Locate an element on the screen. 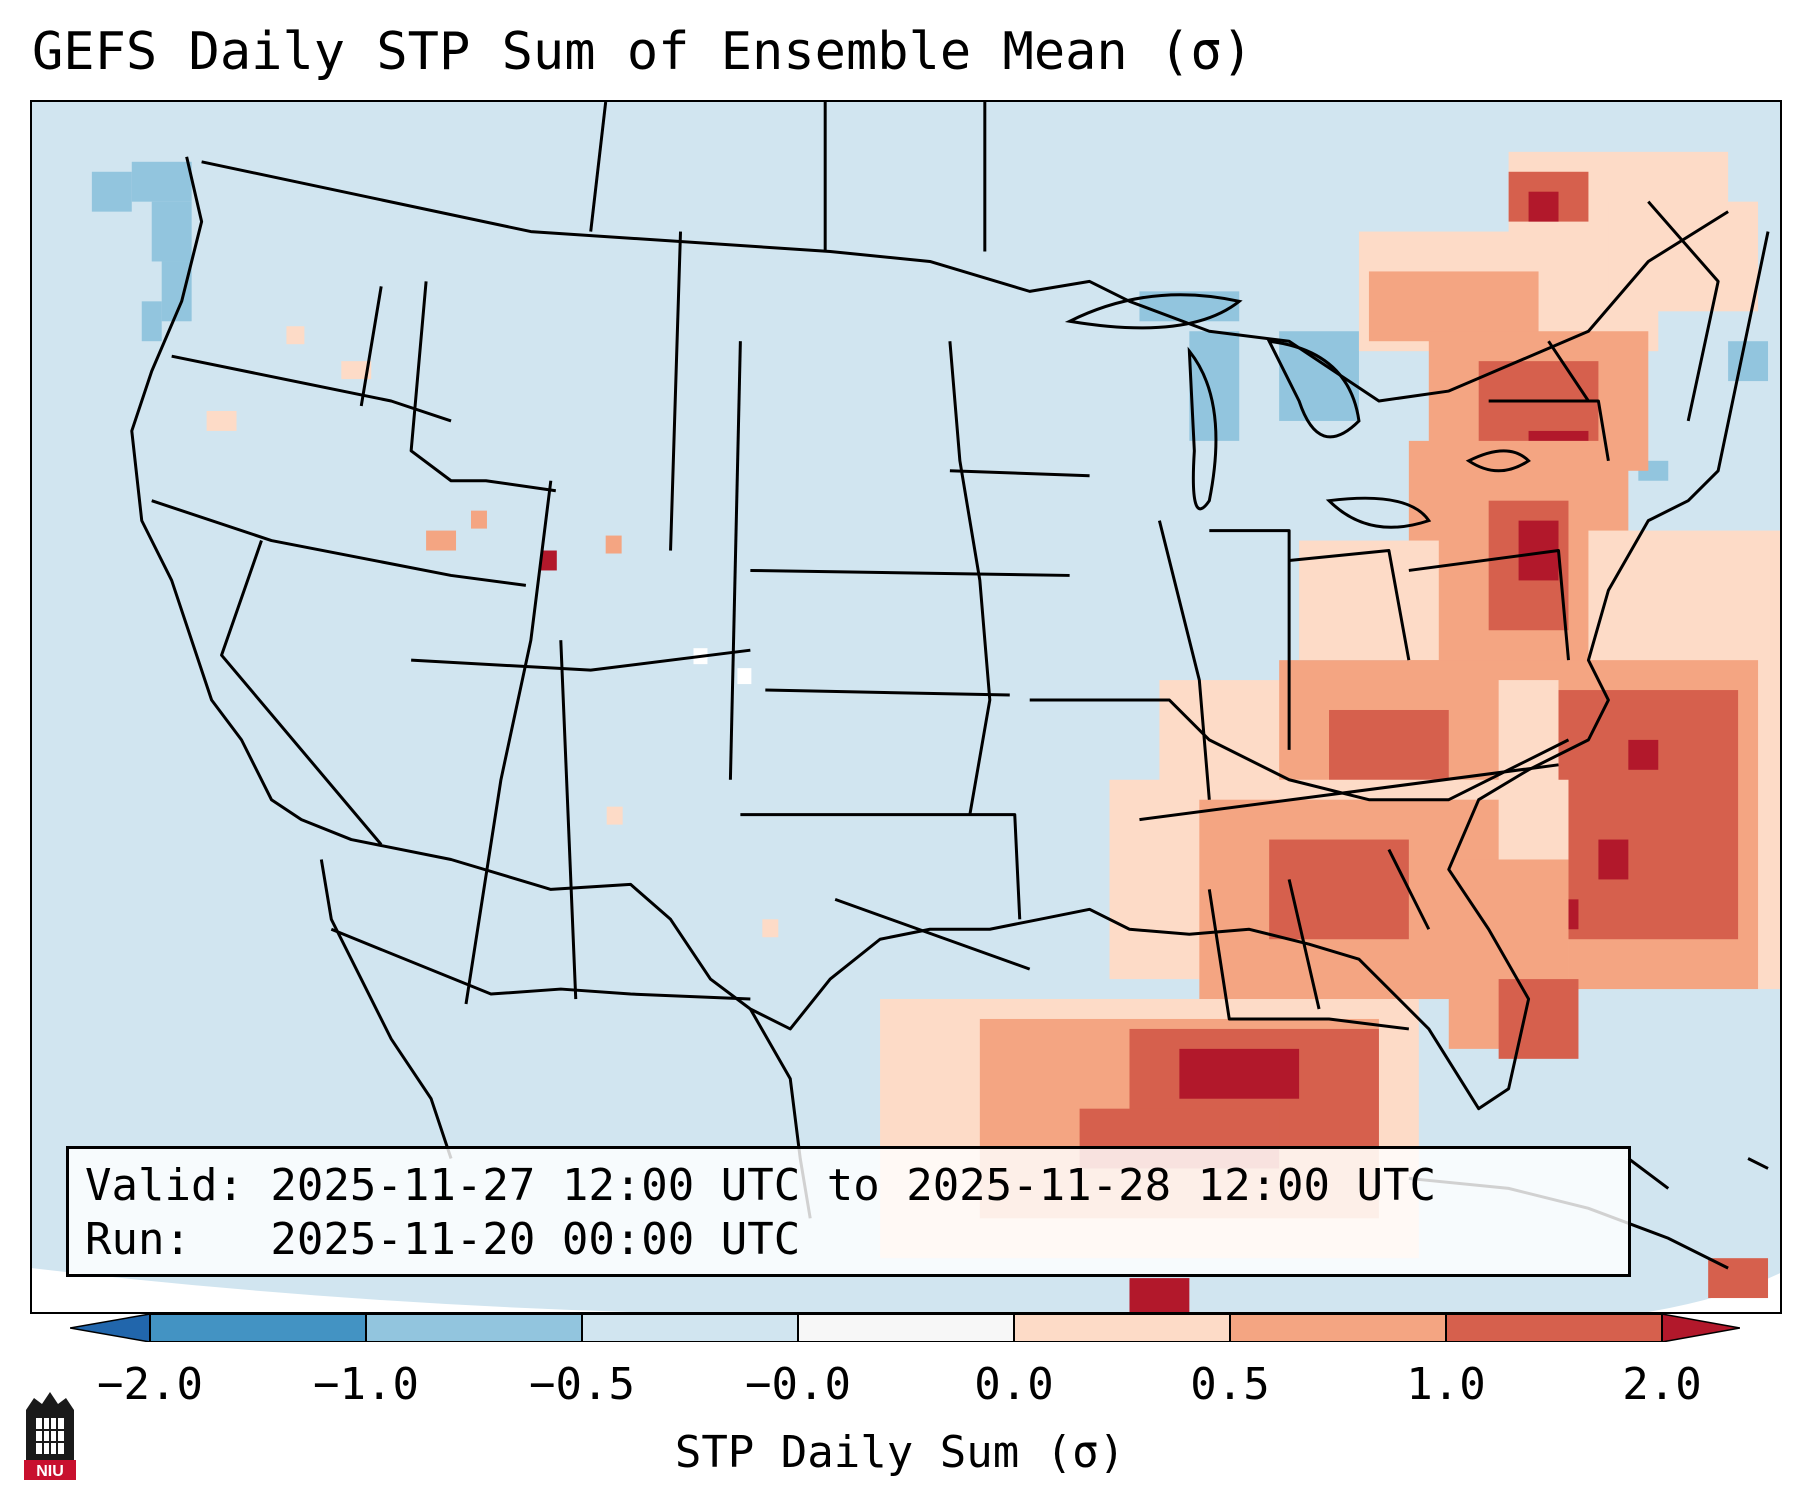  colorbar-tick-label: 1.0 is located at coordinates (1446, 1384).